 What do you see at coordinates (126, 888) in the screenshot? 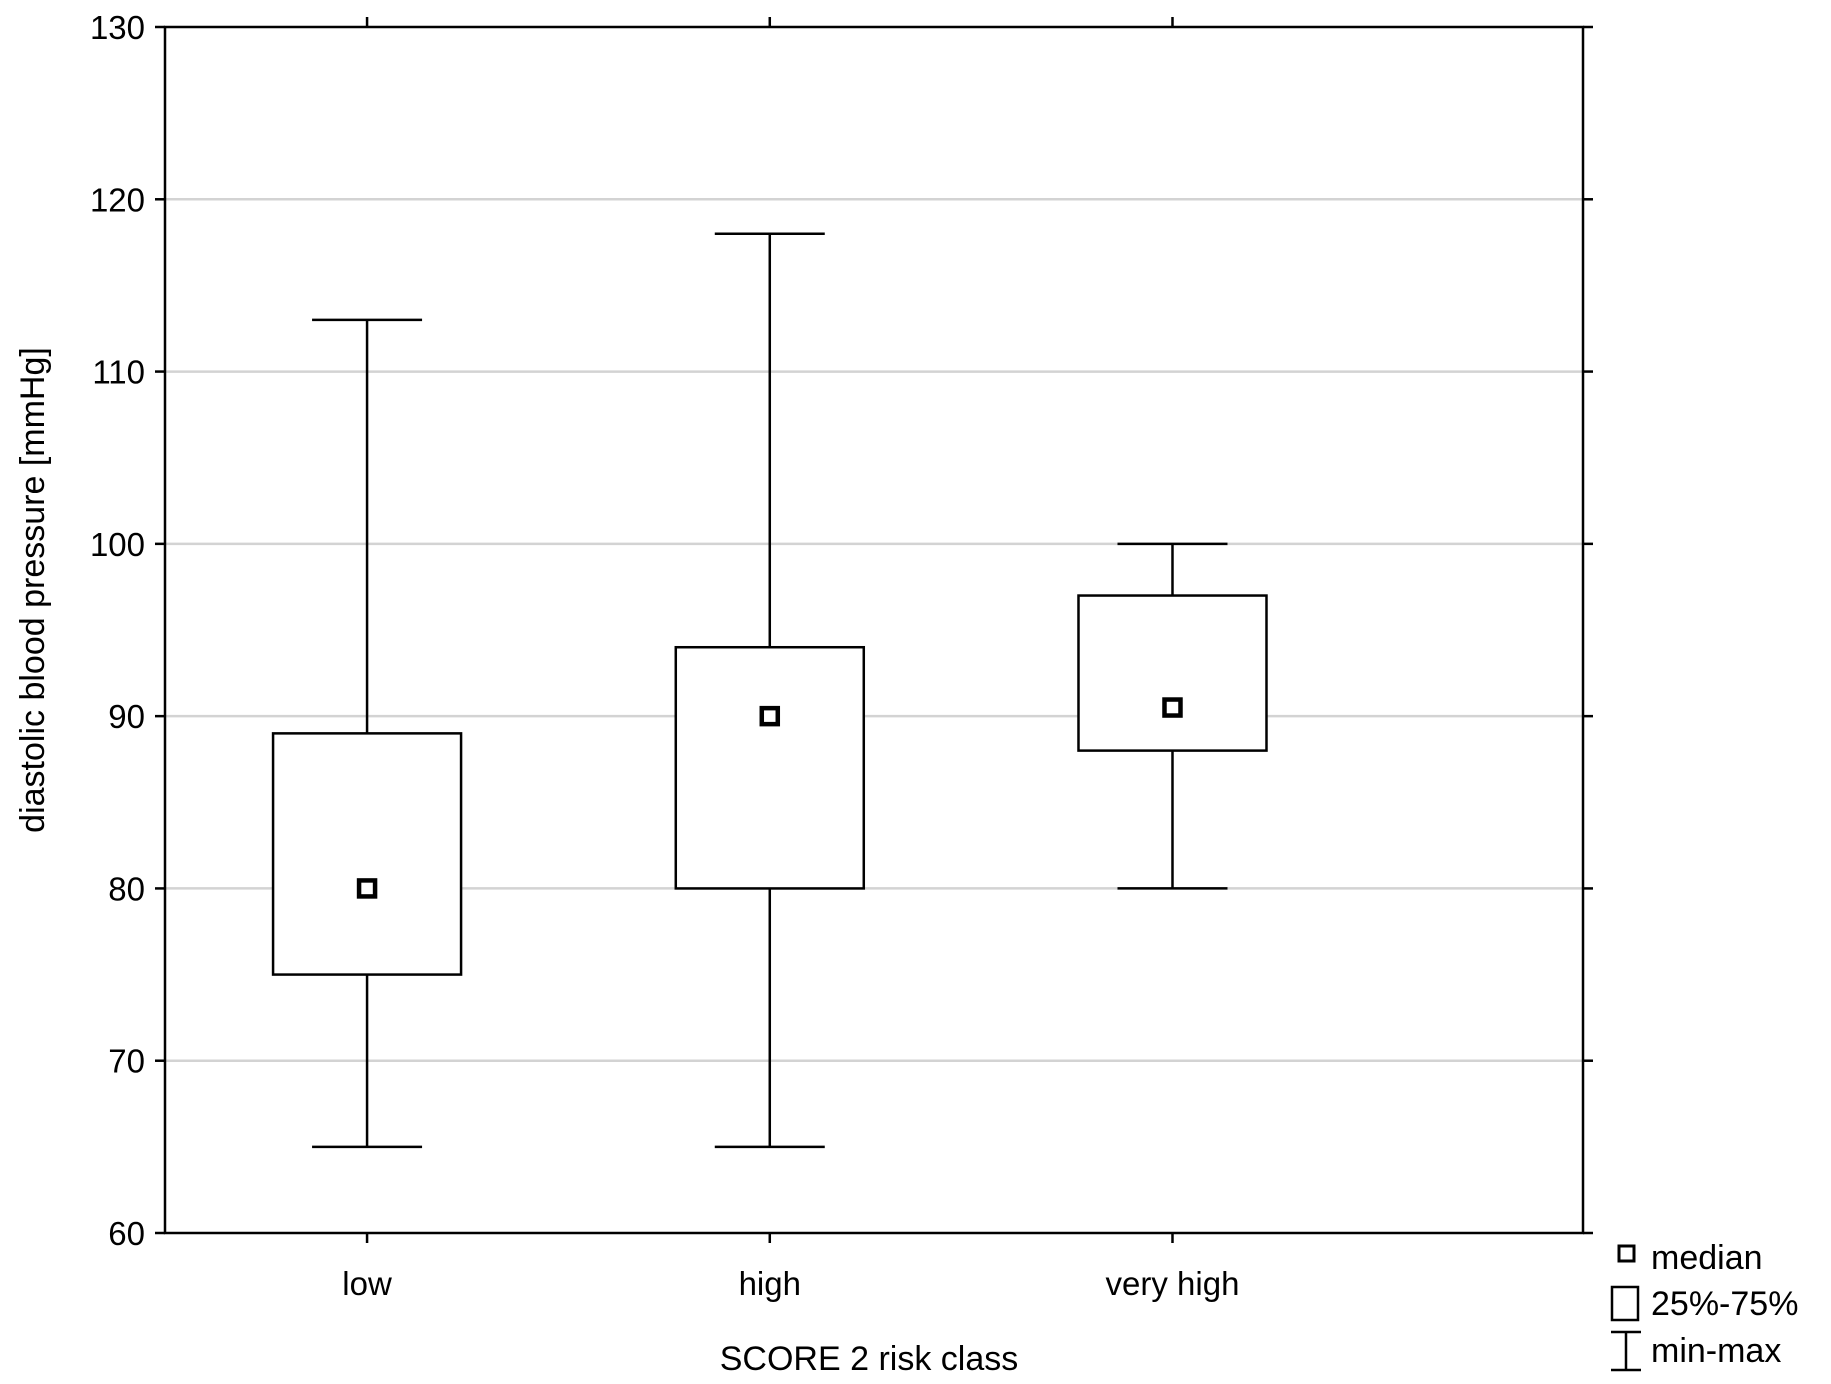
I see `y-tick-label: 80` at bounding box center [126, 888].